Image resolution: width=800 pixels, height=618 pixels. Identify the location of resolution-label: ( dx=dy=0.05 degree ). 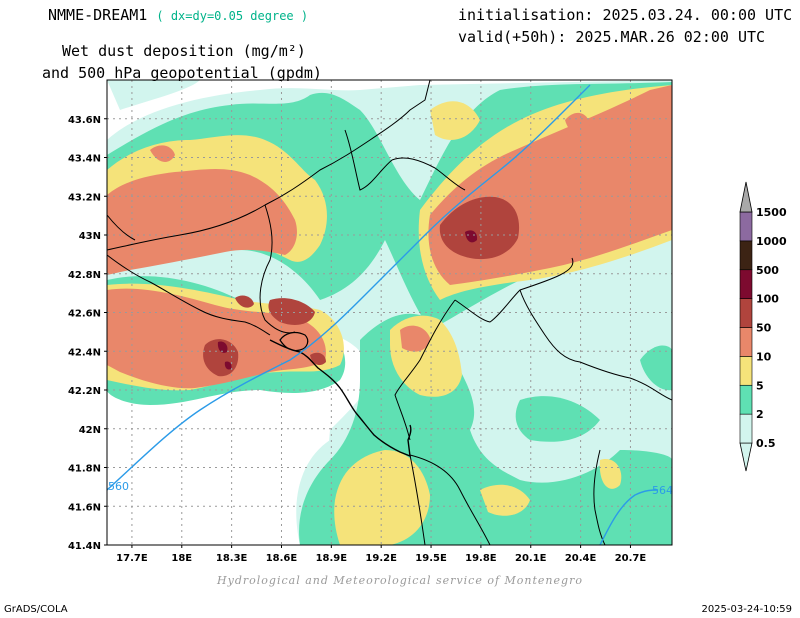
(232, 16).